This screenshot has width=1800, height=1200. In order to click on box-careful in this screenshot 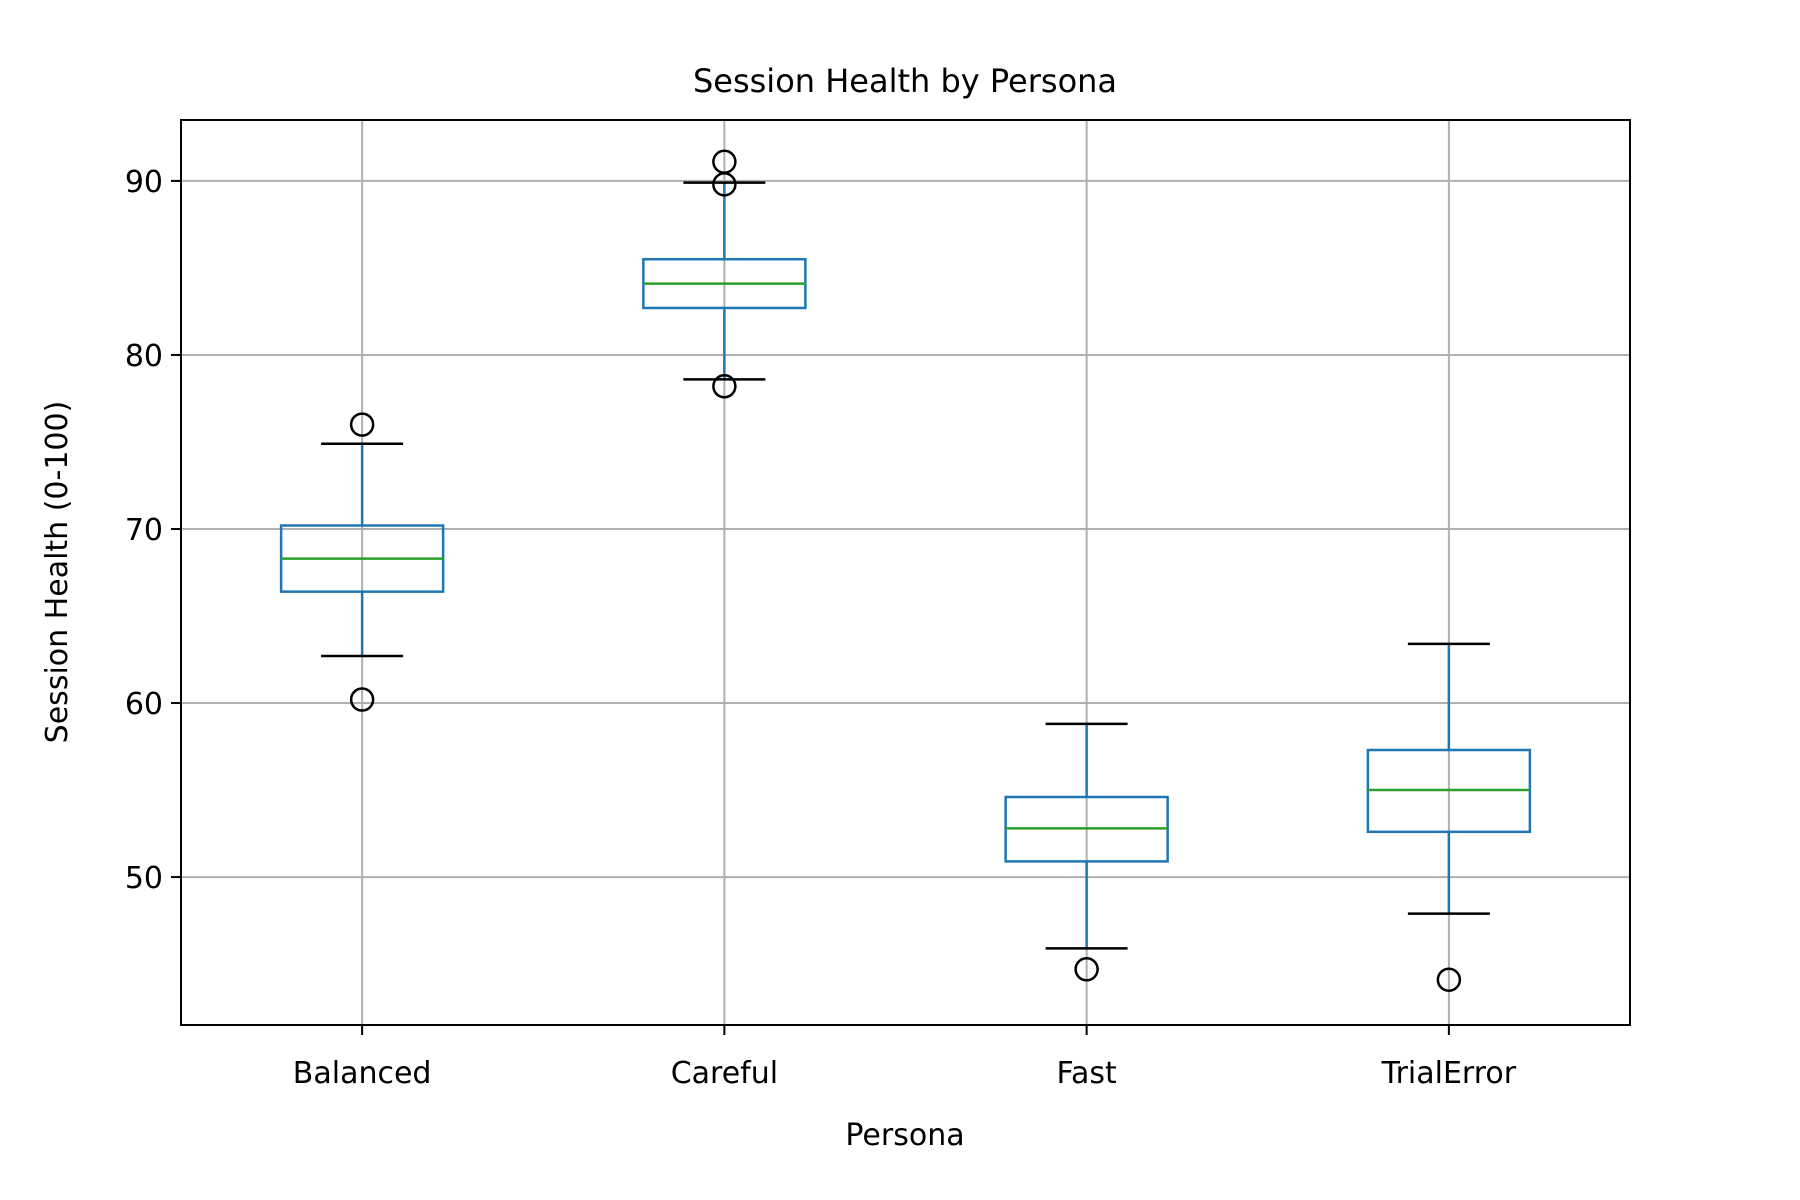, I will do `click(724, 274)`.